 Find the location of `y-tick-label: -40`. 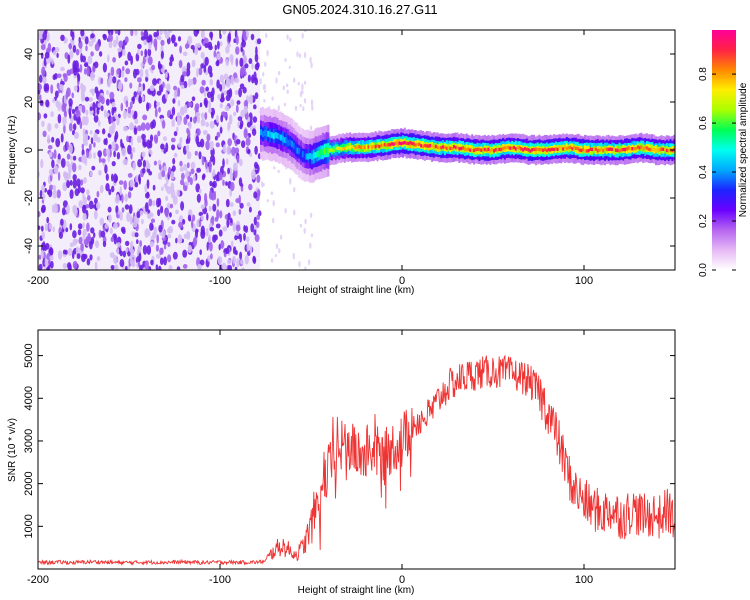

y-tick-label: -40 is located at coordinates (29, 246).